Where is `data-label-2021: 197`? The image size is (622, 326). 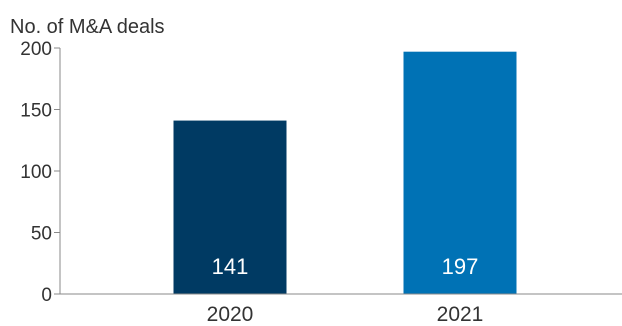 data-label-2021: 197 is located at coordinates (460, 266).